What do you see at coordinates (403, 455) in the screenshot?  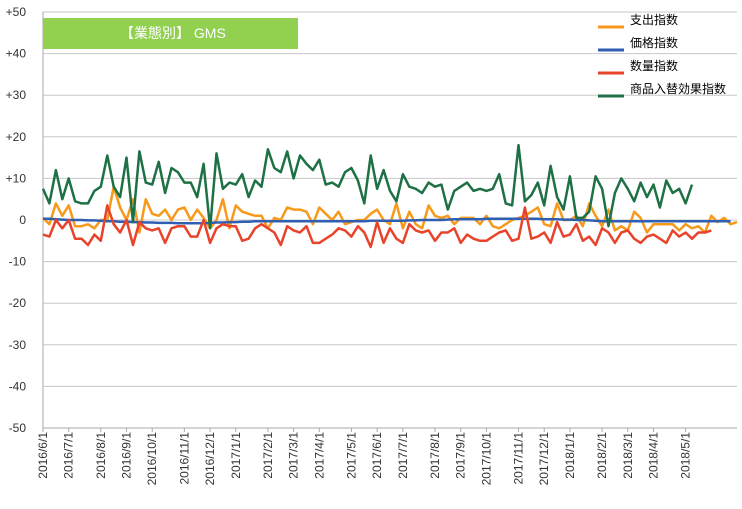 I see `x-tick-label: 2017/7/1` at bounding box center [403, 455].